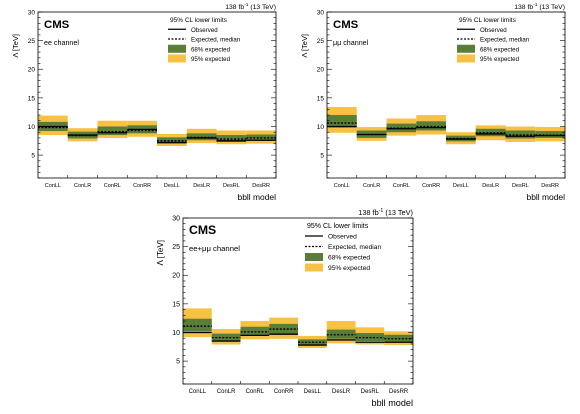  I want to click on channel-label: ee channel, so click(61, 43).